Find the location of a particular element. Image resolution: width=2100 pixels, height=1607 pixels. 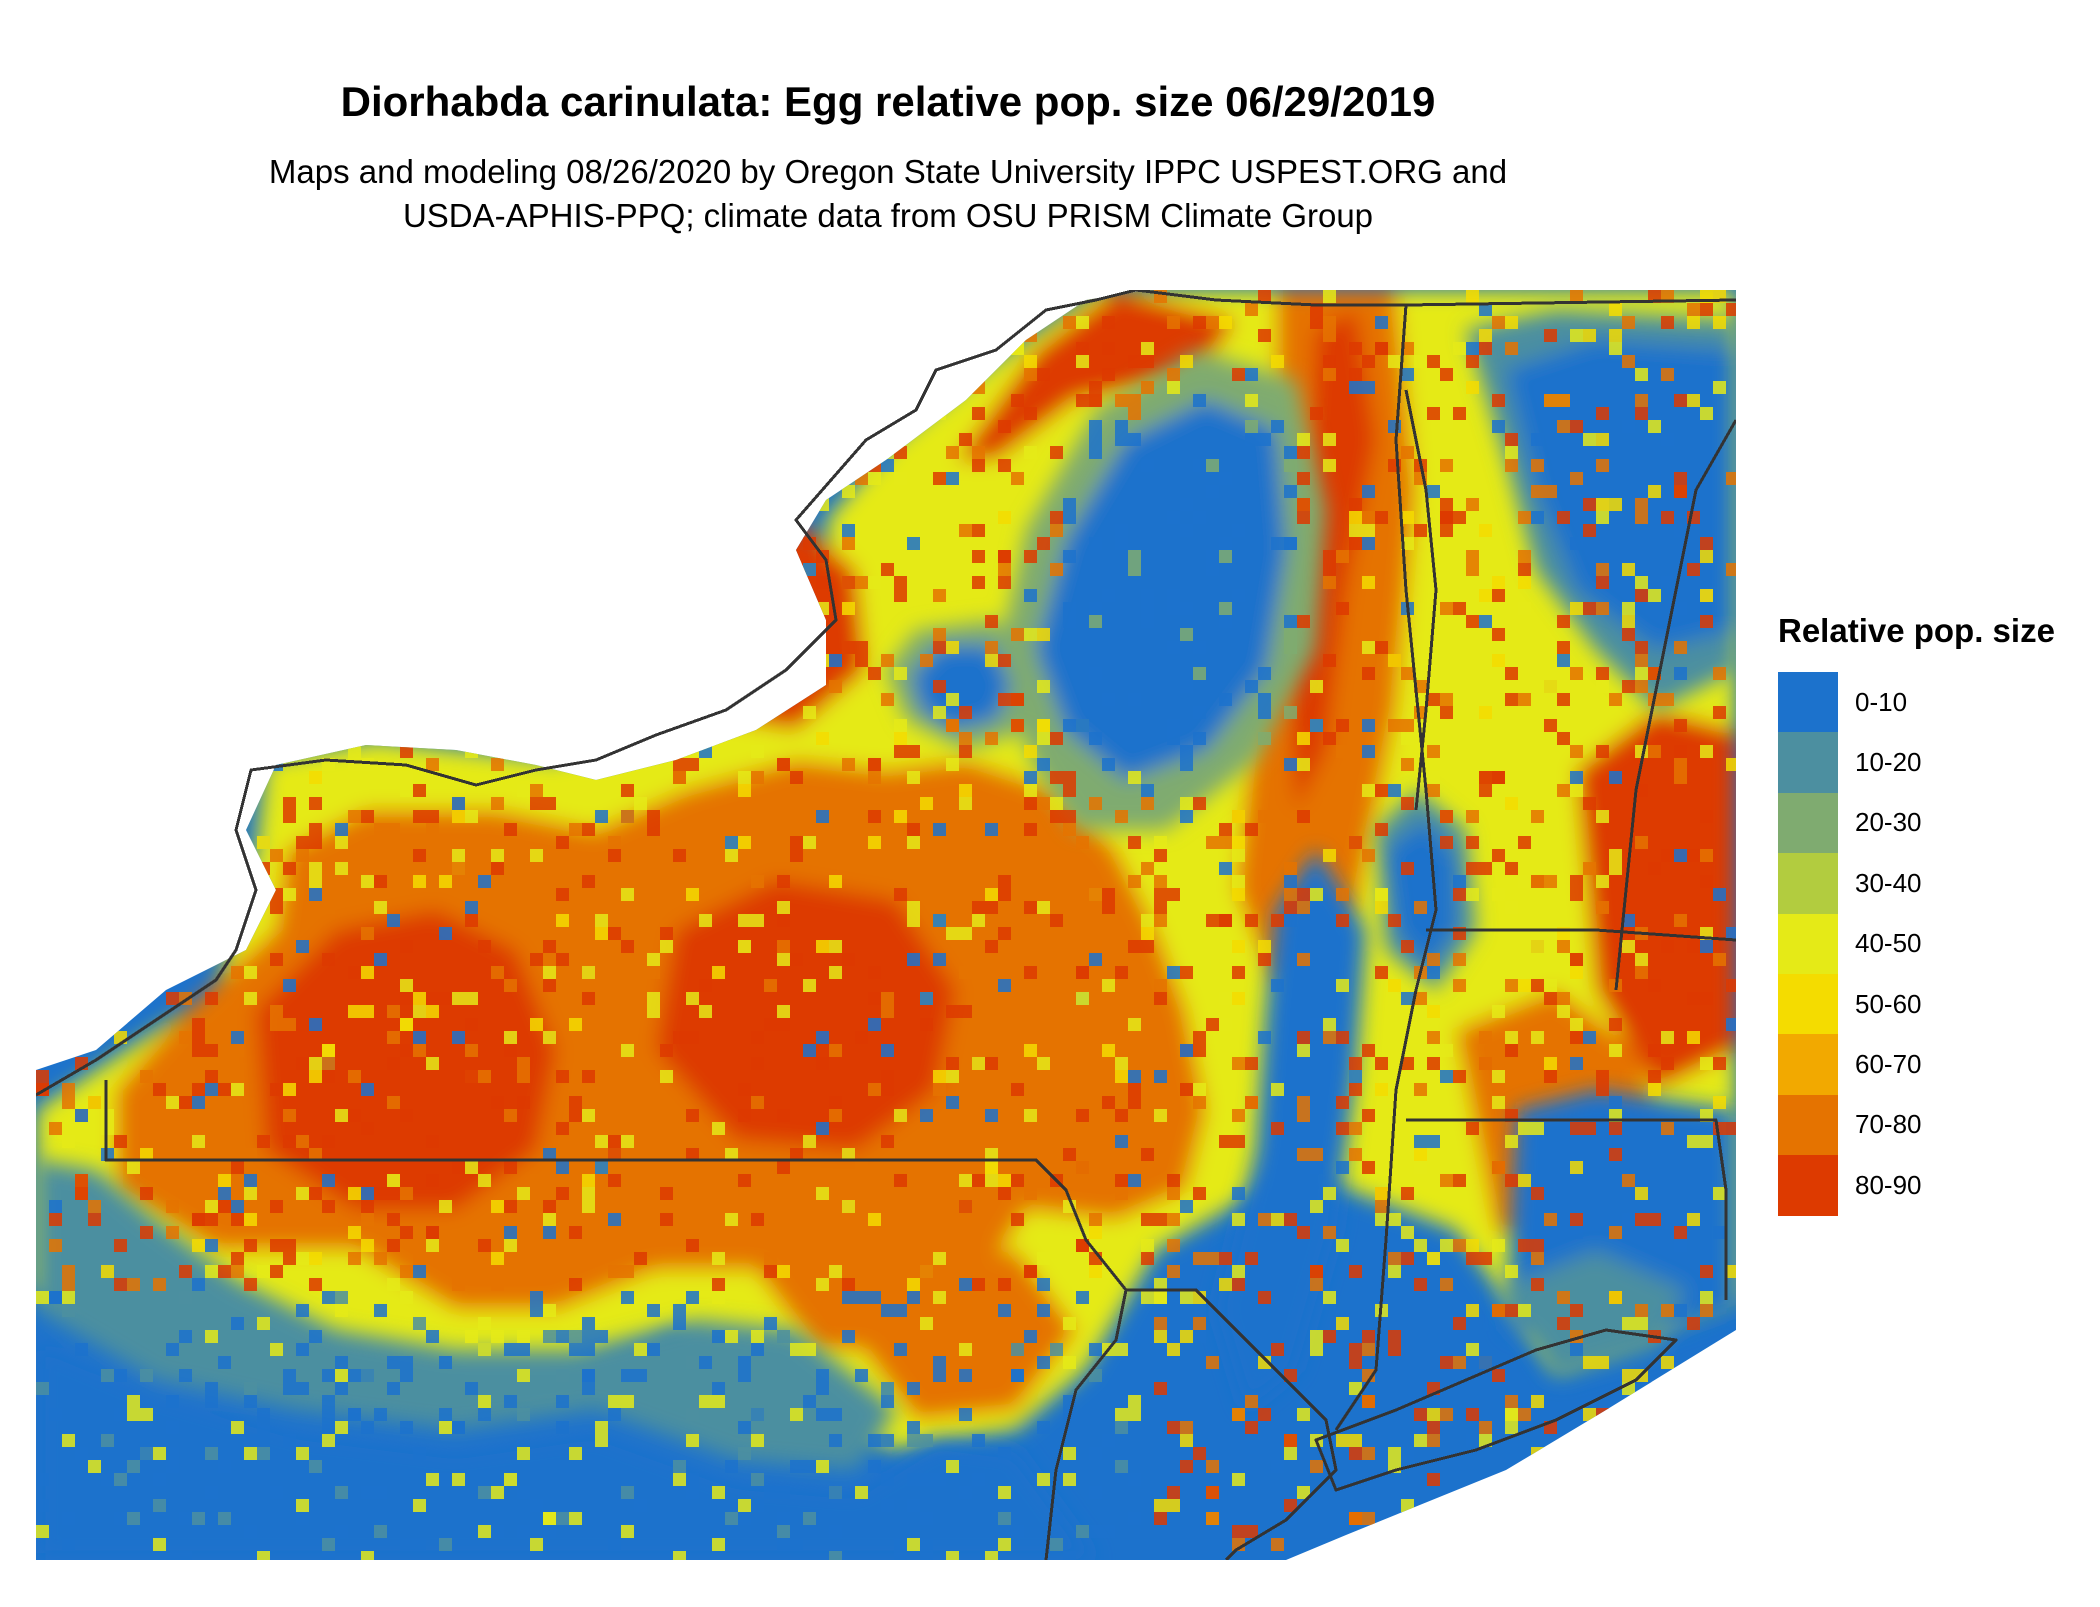

legend-label: 40-50 is located at coordinates (1888, 943).